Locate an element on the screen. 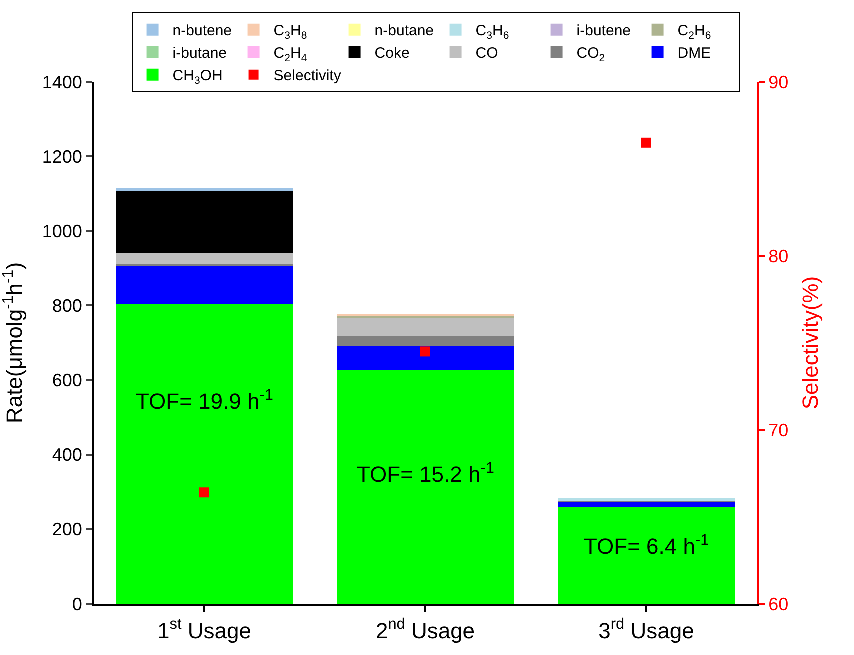  annotation: TOF= 19.9 h$^{-1}$ is located at coordinates (205, 400).